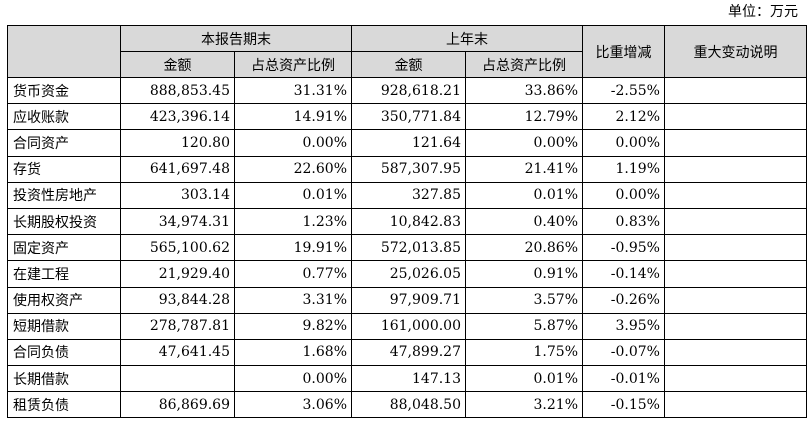 This screenshot has width=812, height=438. What do you see at coordinates (293, 274) in the screenshot?
I see `current-ratio-cell: 0.77%` at bounding box center [293, 274].